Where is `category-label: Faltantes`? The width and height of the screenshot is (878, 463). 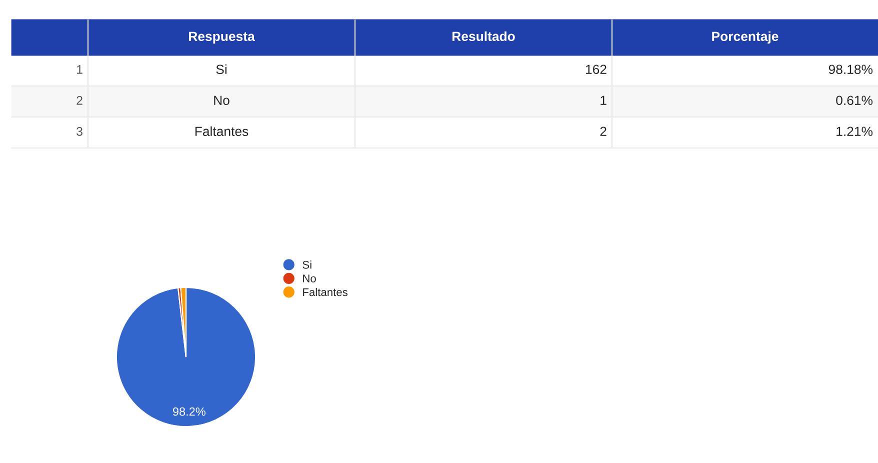 category-label: Faltantes is located at coordinates (221, 131).